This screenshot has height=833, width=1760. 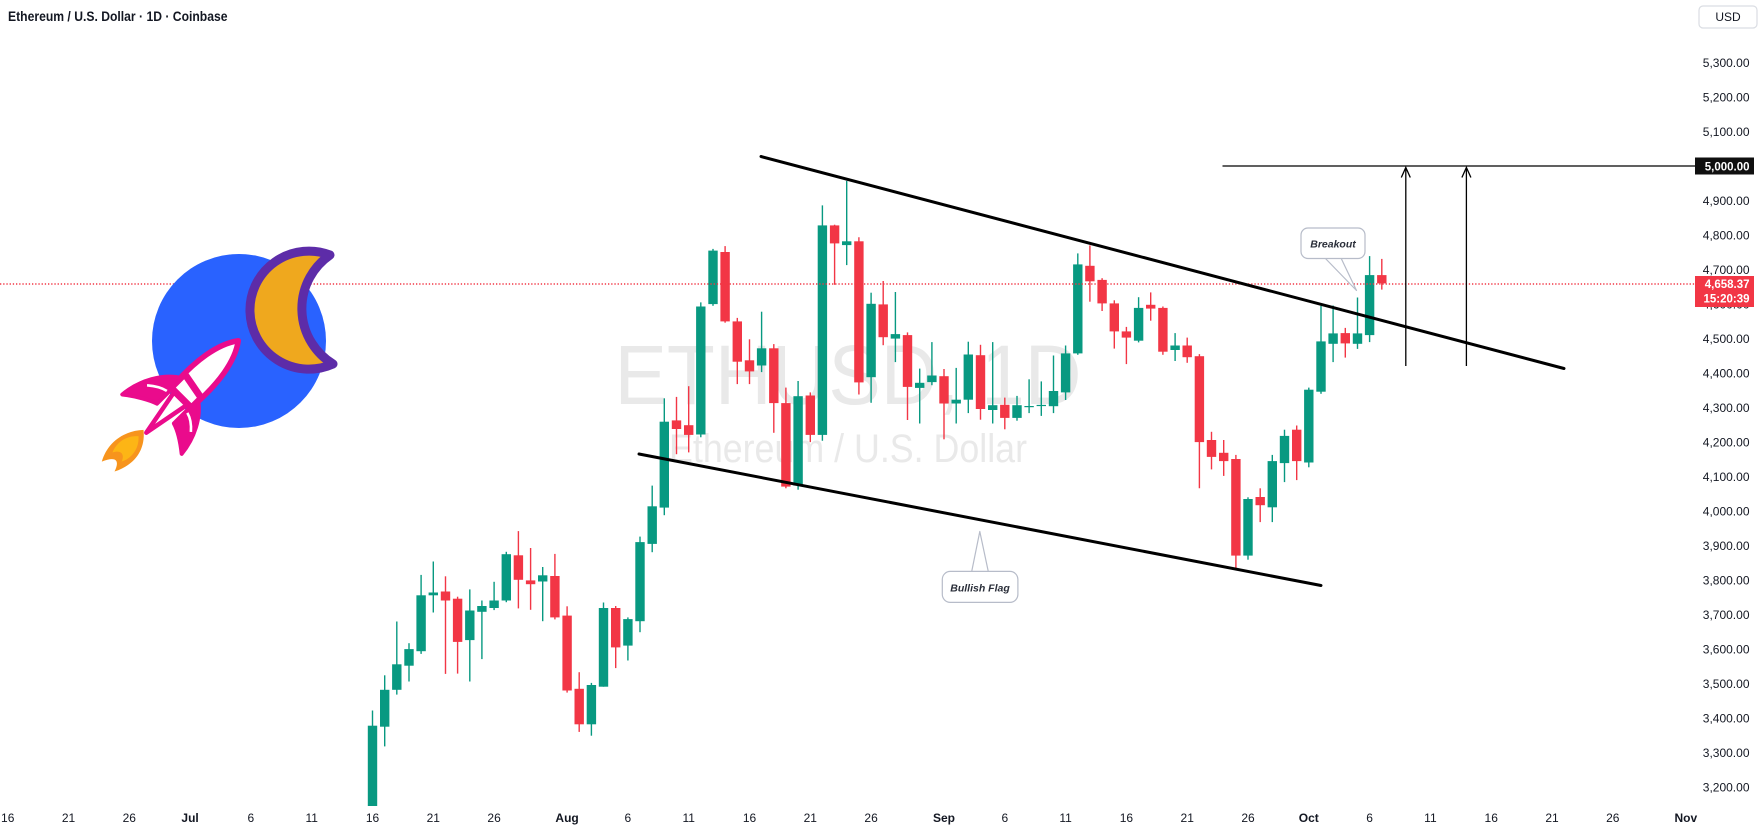 What do you see at coordinates (118, 16) in the screenshot?
I see `svg-text:Ethereum / U.S. Dollar · 1D ·: Ethereum / U.S. Dollar · 1D · Coinbase` at bounding box center [118, 16].